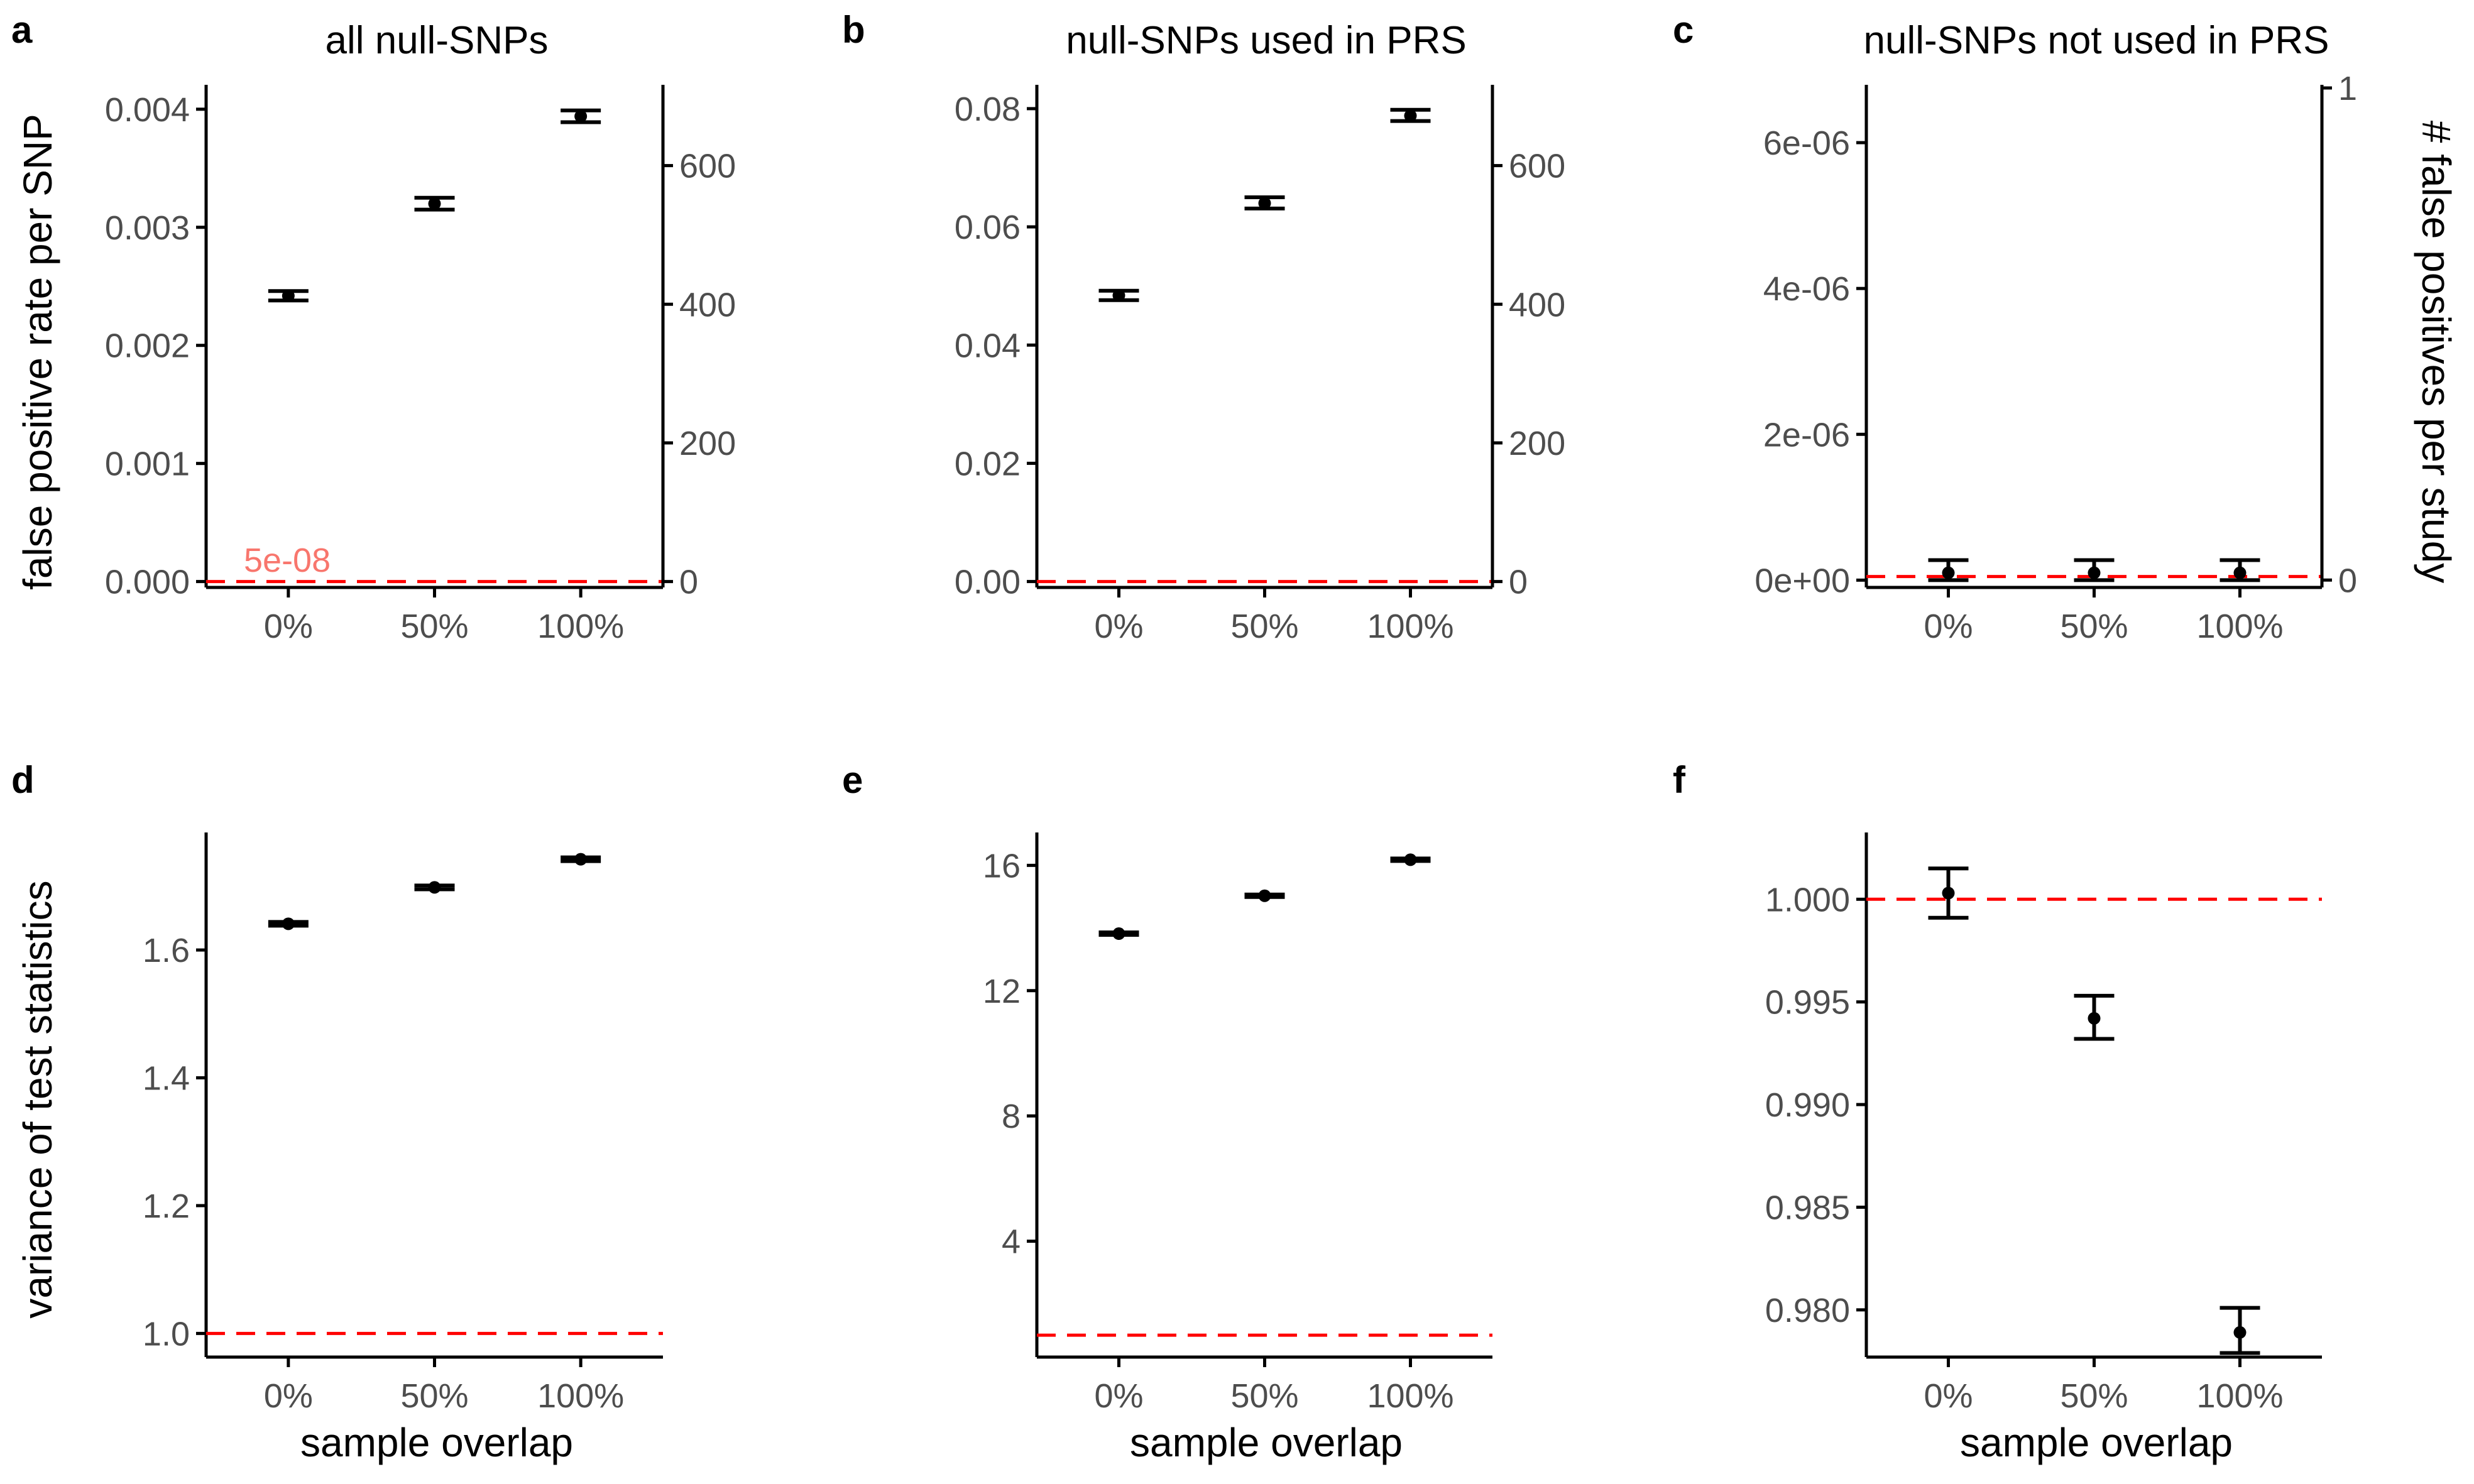 The width and height of the screenshot is (2474, 1484). Describe the element at coordinates (1410, 626) in the screenshot. I see `x-tick-label-b-2: 100%` at that location.